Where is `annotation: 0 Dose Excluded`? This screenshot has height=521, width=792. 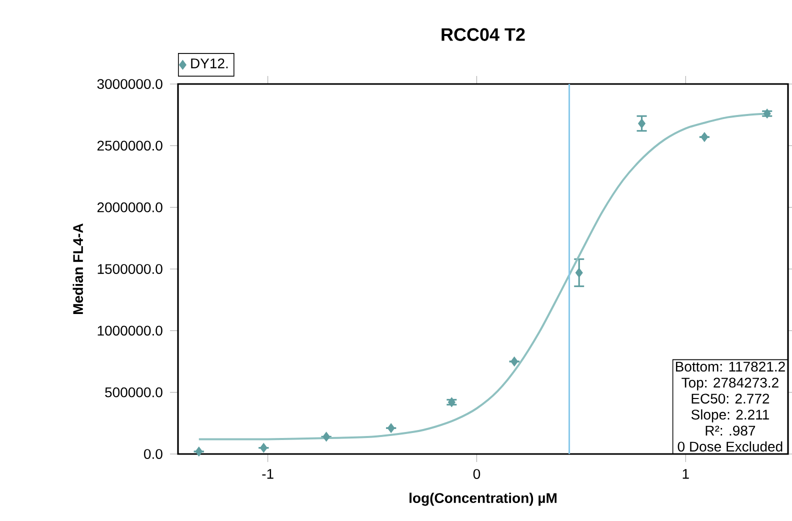 annotation: 0 Dose Excluded is located at coordinates (730, 446).